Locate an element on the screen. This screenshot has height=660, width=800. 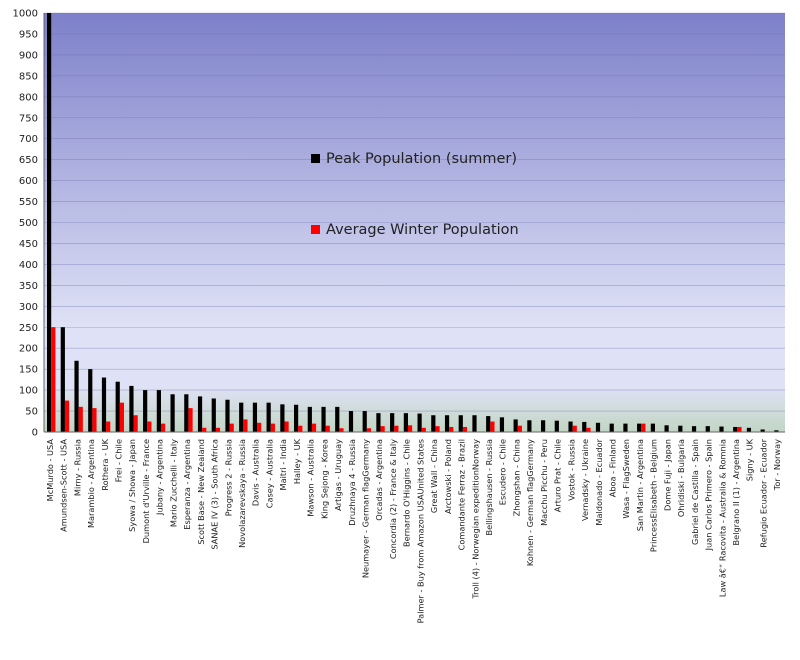
x-tick-label: Esperanza - Argentina is located at coordinates (187, 484).